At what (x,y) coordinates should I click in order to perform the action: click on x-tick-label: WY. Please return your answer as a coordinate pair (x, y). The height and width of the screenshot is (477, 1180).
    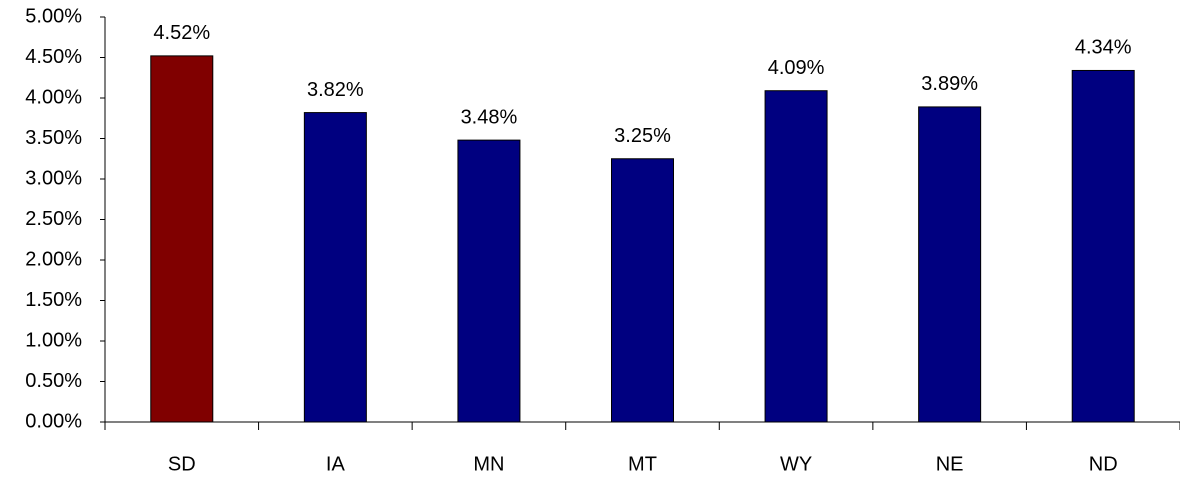
    Looking at the image, I should click on (796, 464).